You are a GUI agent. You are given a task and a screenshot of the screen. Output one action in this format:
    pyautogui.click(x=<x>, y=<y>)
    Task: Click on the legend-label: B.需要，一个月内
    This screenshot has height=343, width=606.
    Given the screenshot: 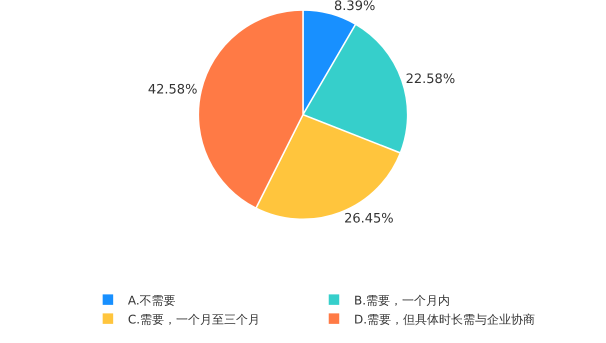 What is the action you would take?
    pyautogui.click(x=402, y=300)
    